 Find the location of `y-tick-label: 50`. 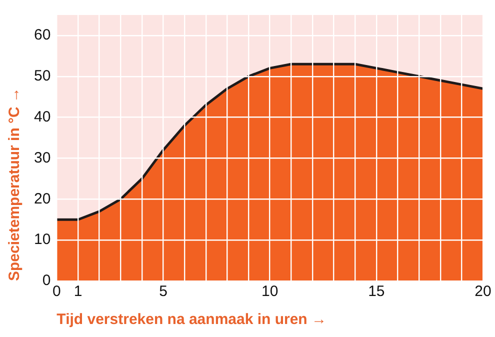

y-tick-label: 50 is located at coordinates (42, 76).